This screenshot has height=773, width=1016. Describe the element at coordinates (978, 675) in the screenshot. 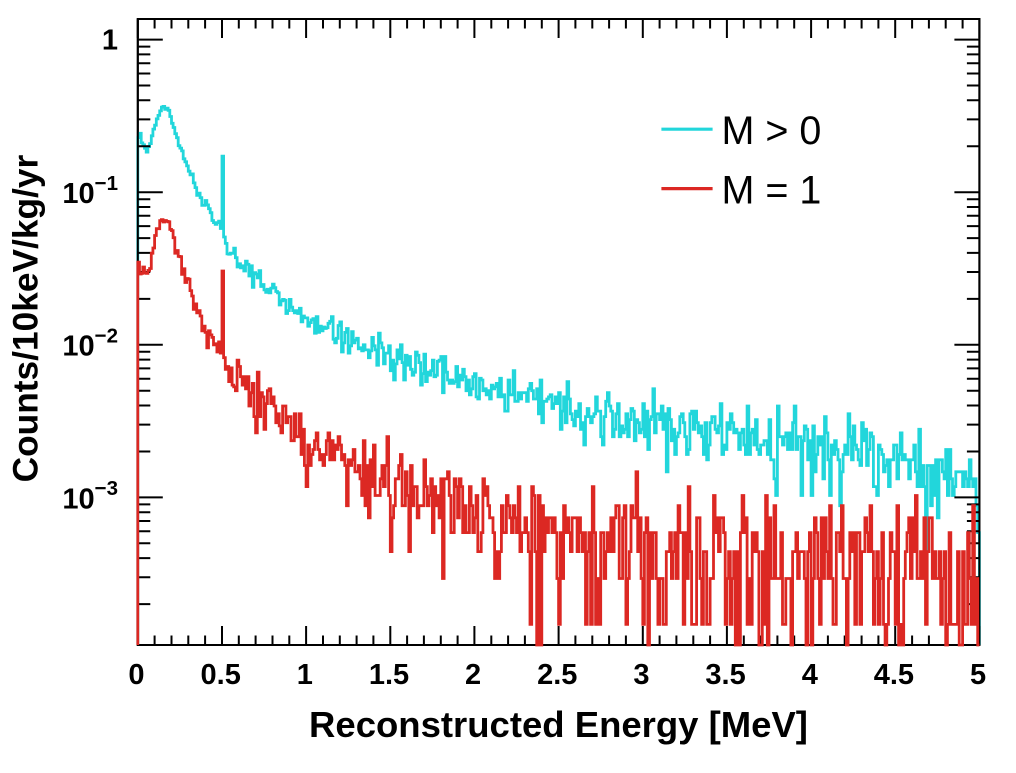

I see `svg-text: 5` at that location.